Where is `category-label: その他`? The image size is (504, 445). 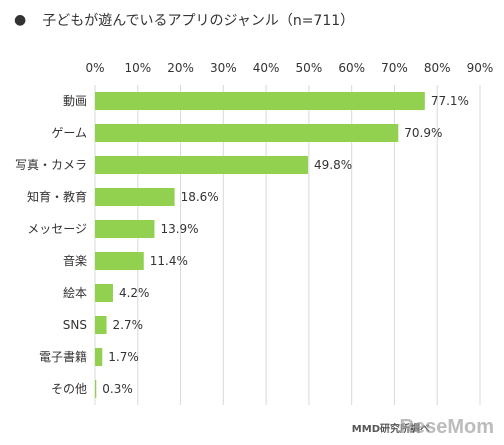 category-label: その他 is located at coordinates (69, 389).